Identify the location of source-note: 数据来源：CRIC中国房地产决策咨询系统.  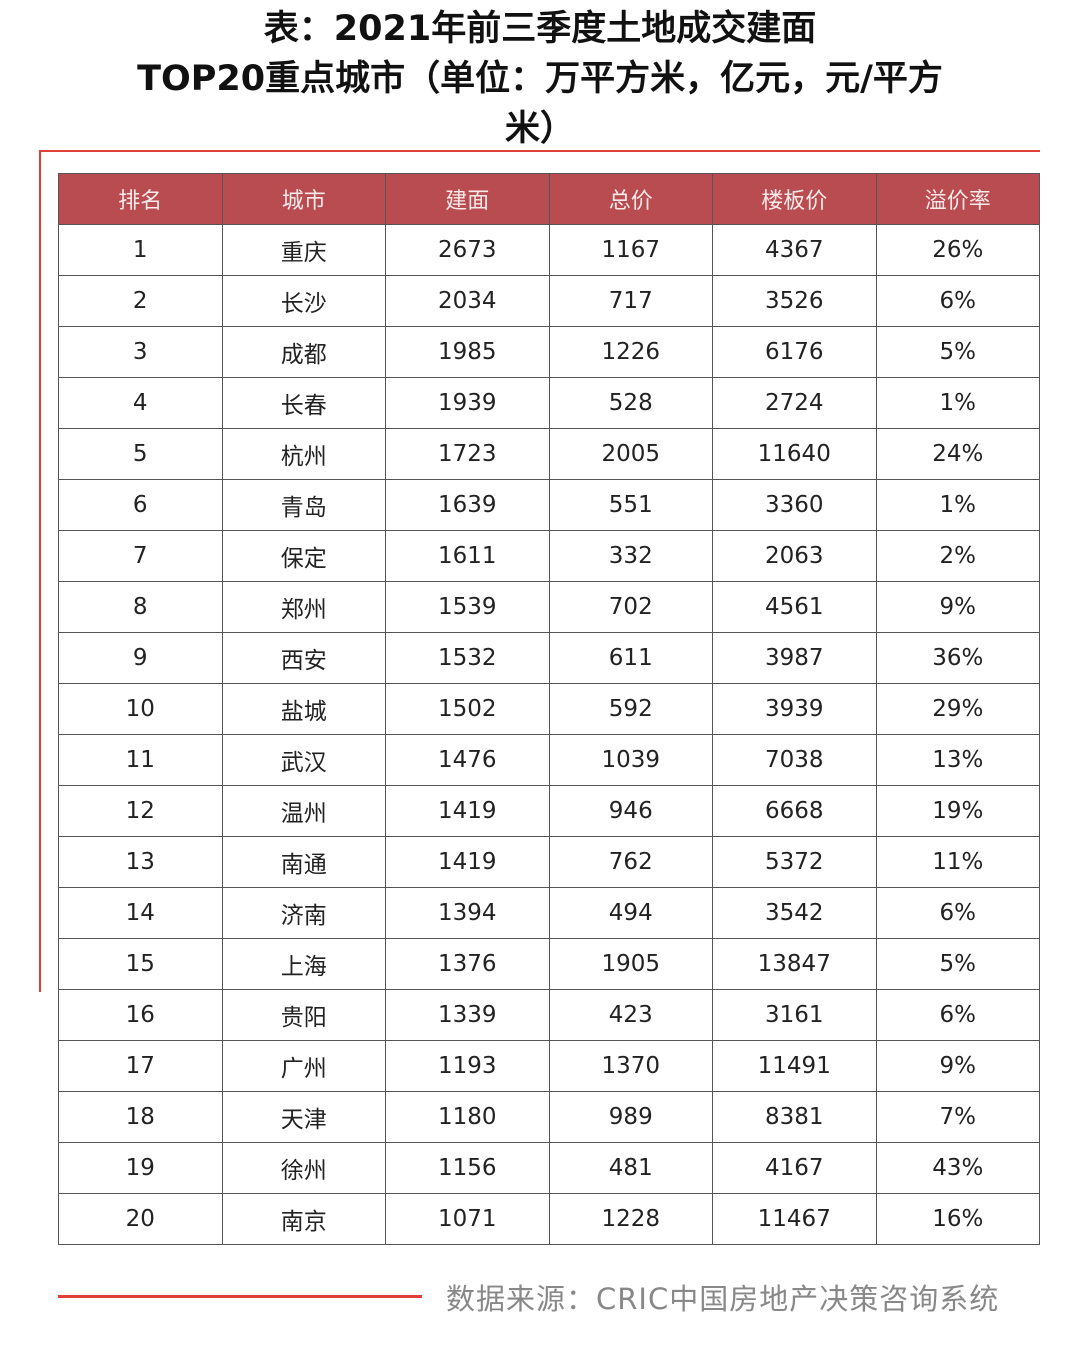
(723, 1299).